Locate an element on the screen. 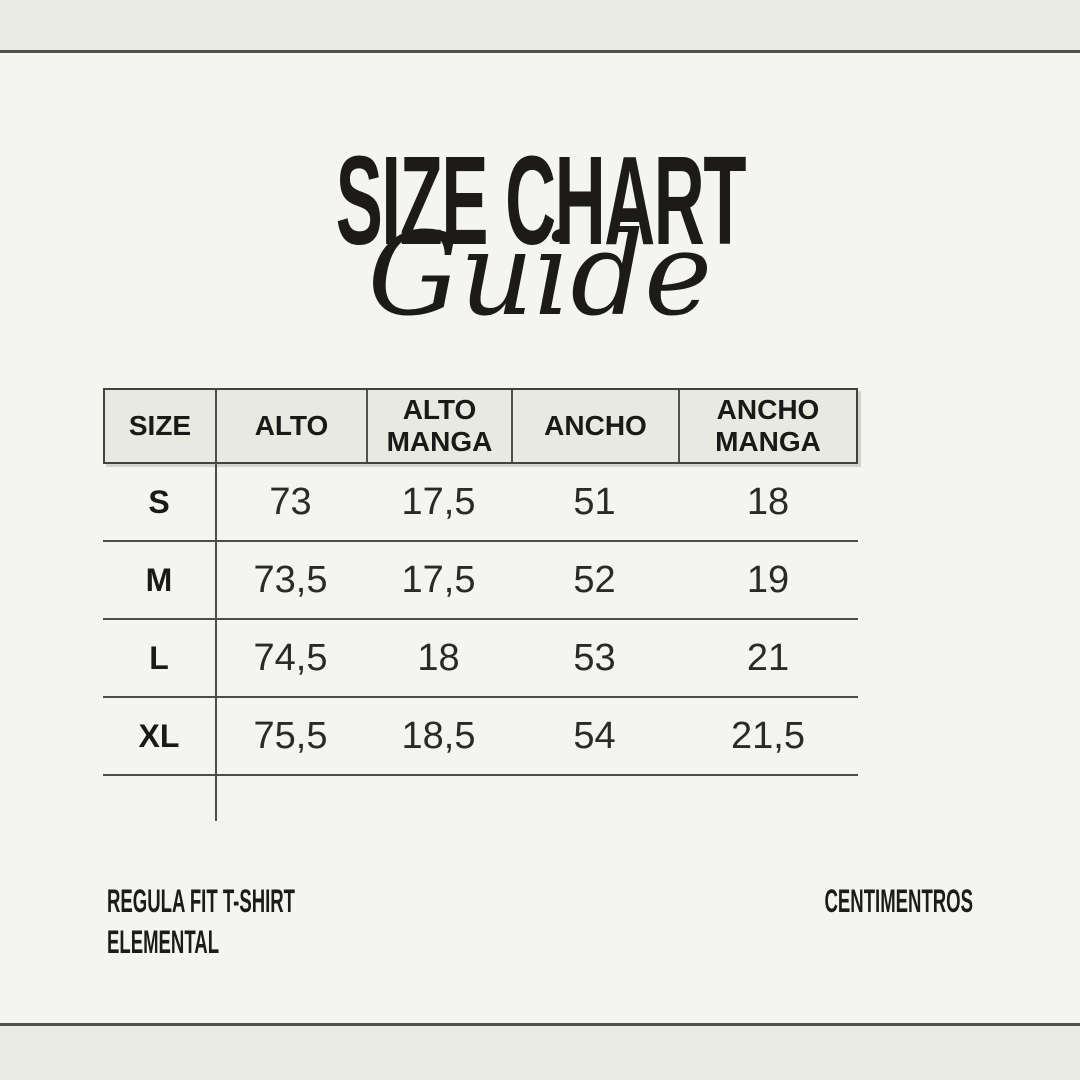  value-ancho-manga: 18 is located at coordinates (768, 501).